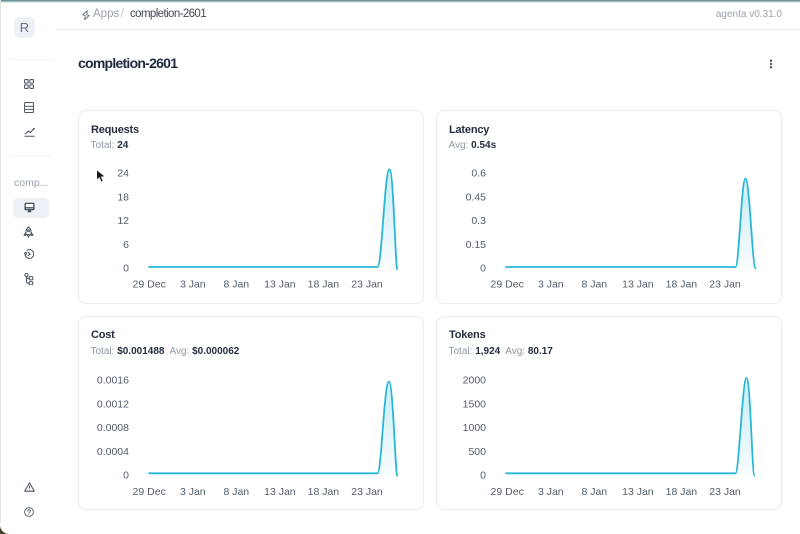 The width and height of the screenshot is (800, 534). I want to click on svg-text: 18, so click(123, 198).